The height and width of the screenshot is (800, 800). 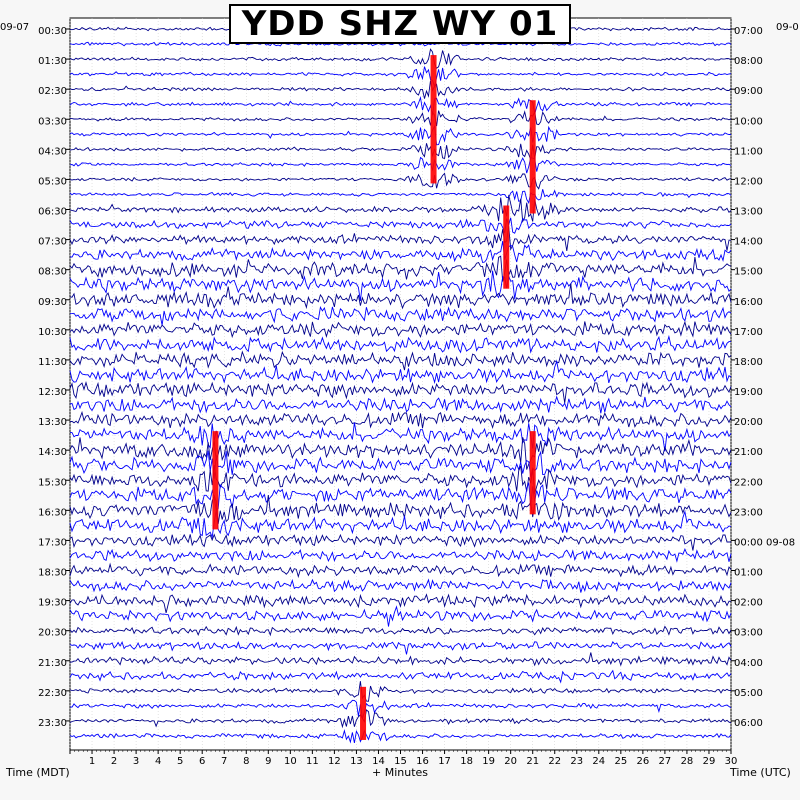 I want to click on left-time-label: 19:30, so click(x=52, y=603).